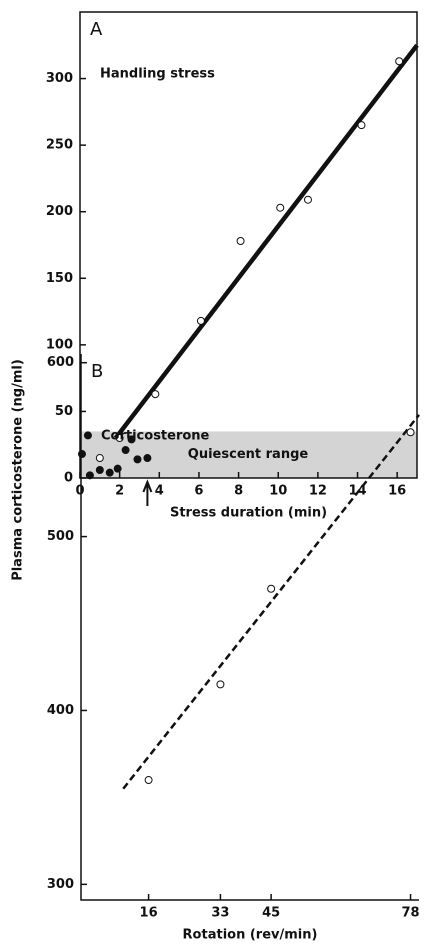  What do you see at coordinates (318, 491) in the screenshot?
I see `x-tick-label: 12` at bounding box center [318, 491].